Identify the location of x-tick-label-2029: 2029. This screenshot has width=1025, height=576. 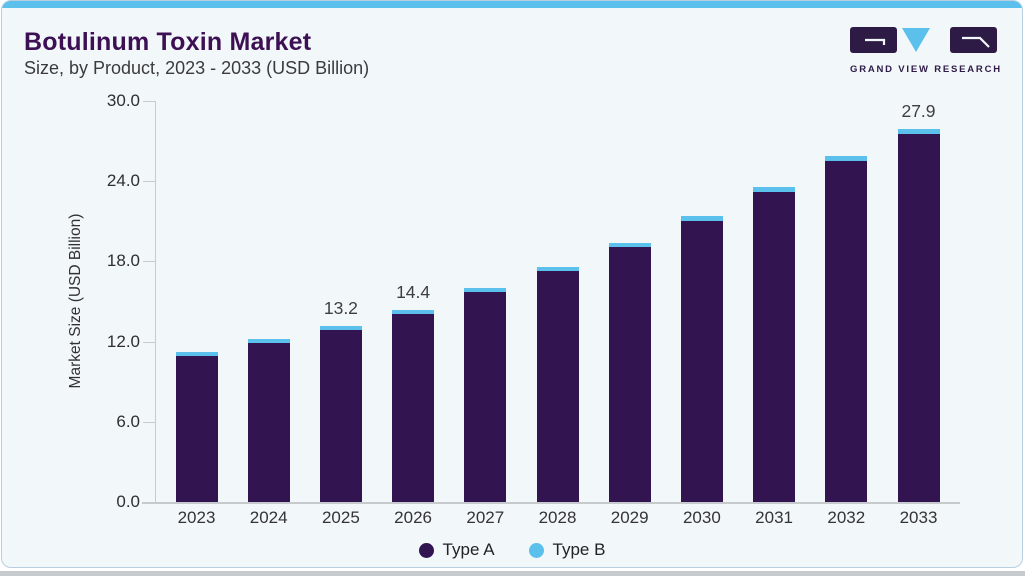
(629, 517).